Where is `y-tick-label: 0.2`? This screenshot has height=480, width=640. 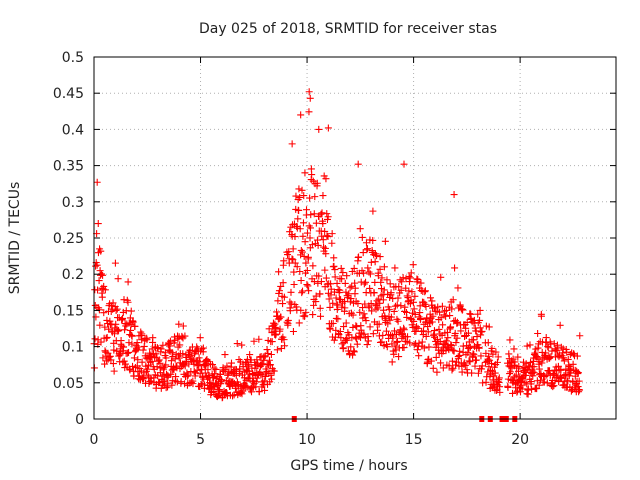
y-tick-label: 0.2 is located at coordinates (73, 275).